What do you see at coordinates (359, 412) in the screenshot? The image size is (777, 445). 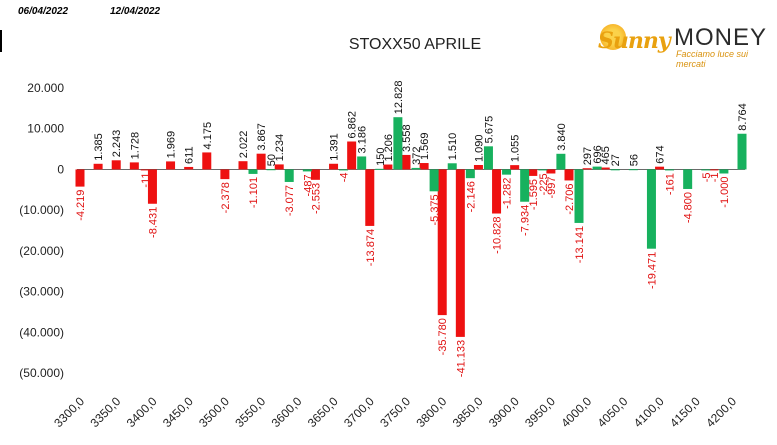 I see `x-tick-label: 3700,0` at bounding box center [359, 412].